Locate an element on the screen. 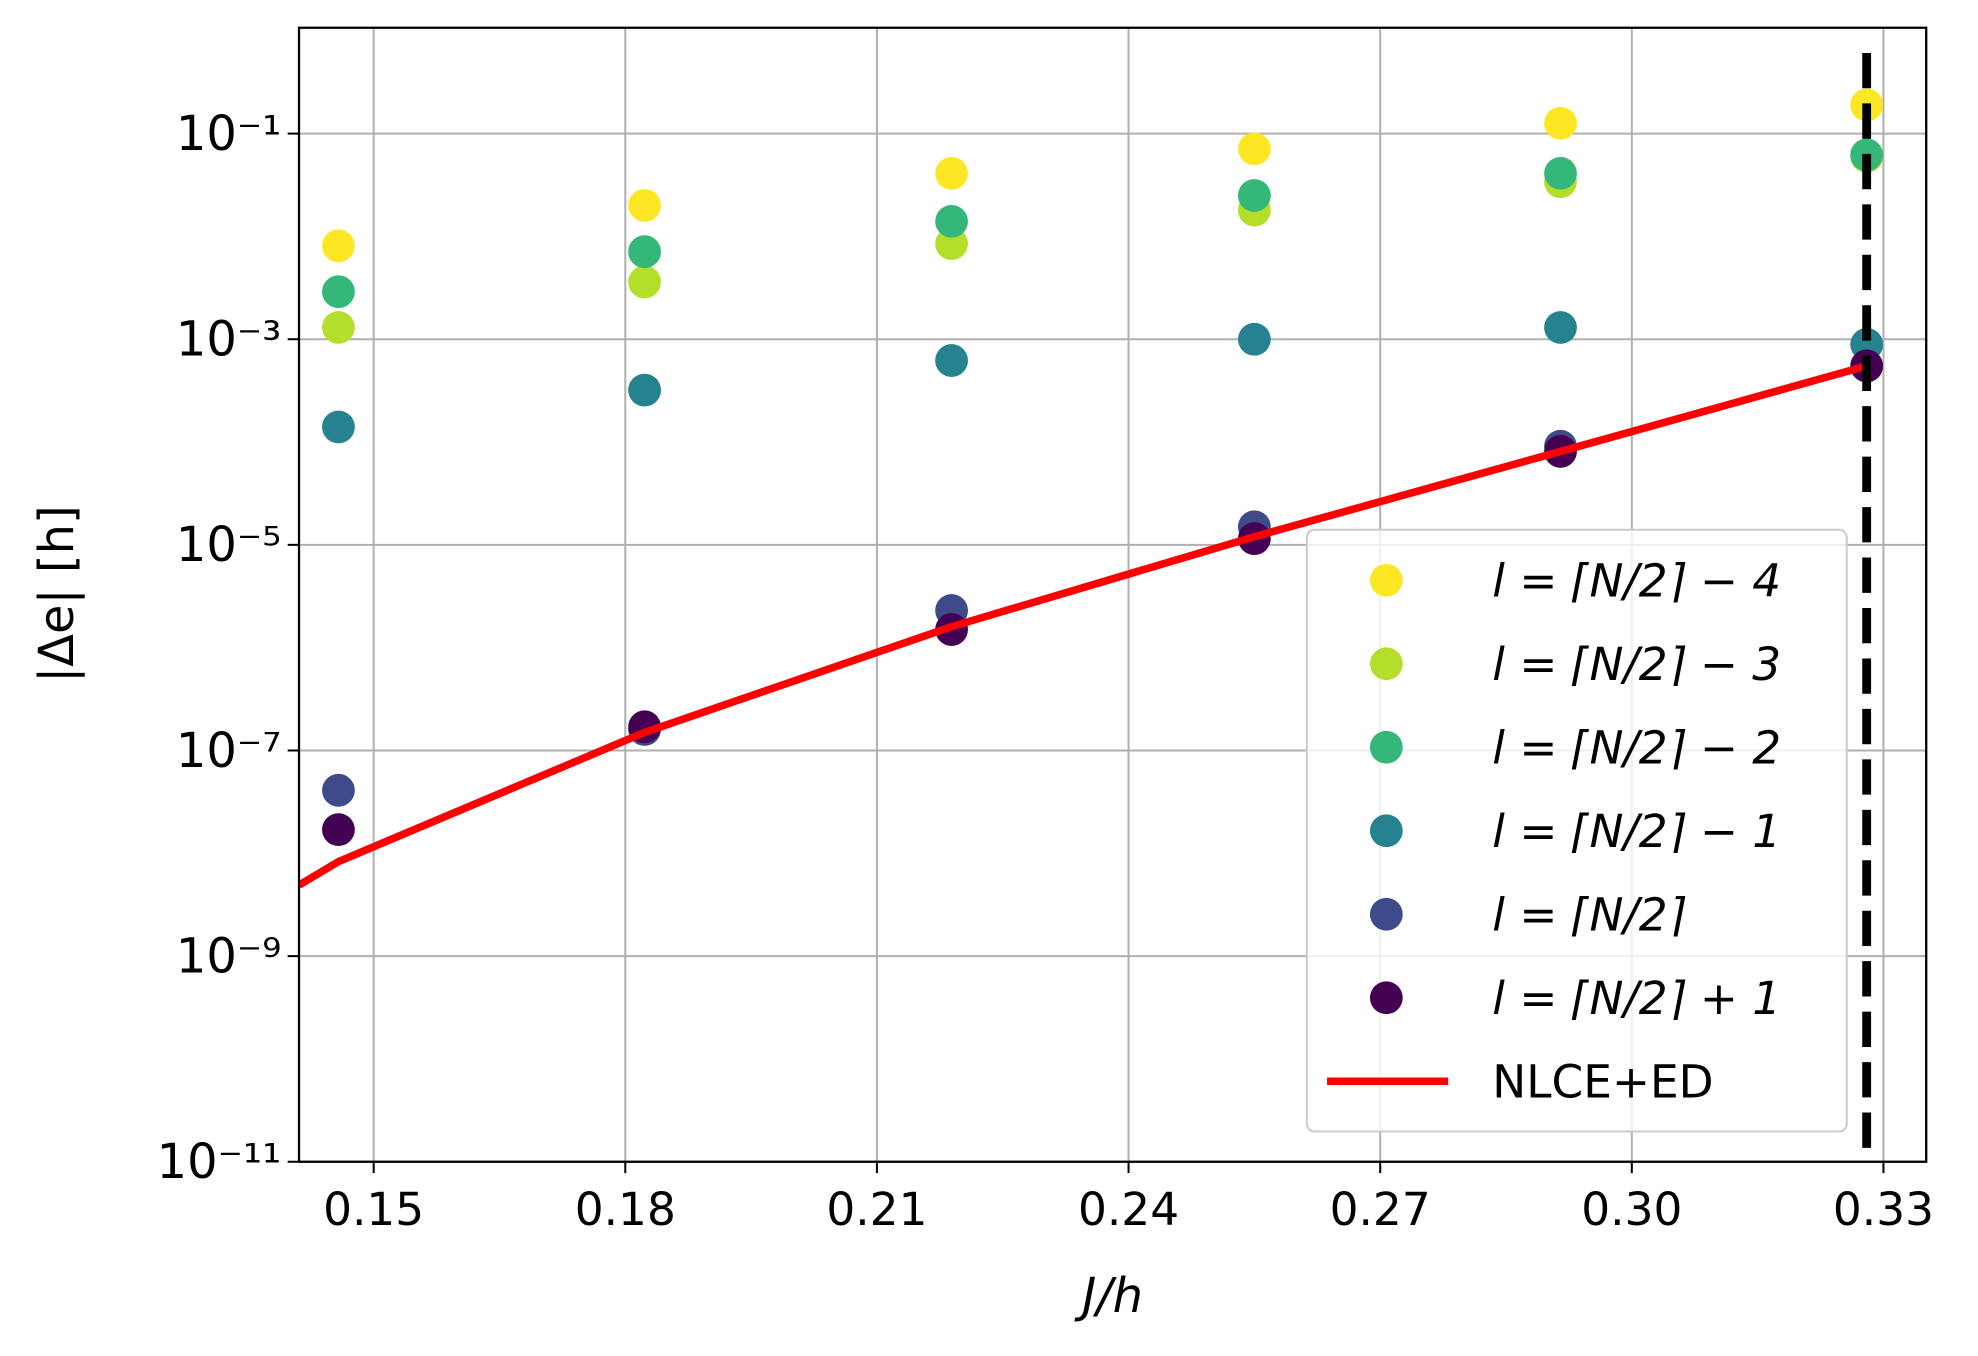 The height and width of the screenshot is (1356, 1978). x-tick-label: 0.33 is located at coordinates (1883, 1209).